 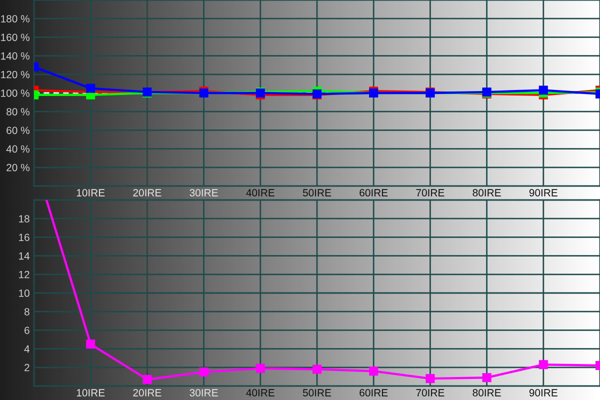 What do you see at coordinates (18, 130) in the screenshot?
I see `y-tick-label: 60 %` at bounding box center [18, 130].